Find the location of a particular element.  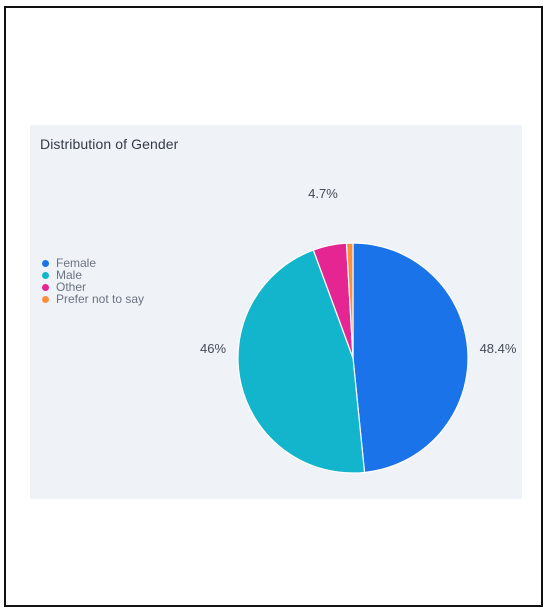

legend-item-prefer-not-to-say: Prefer not to say is located at coordinates (93, 299).